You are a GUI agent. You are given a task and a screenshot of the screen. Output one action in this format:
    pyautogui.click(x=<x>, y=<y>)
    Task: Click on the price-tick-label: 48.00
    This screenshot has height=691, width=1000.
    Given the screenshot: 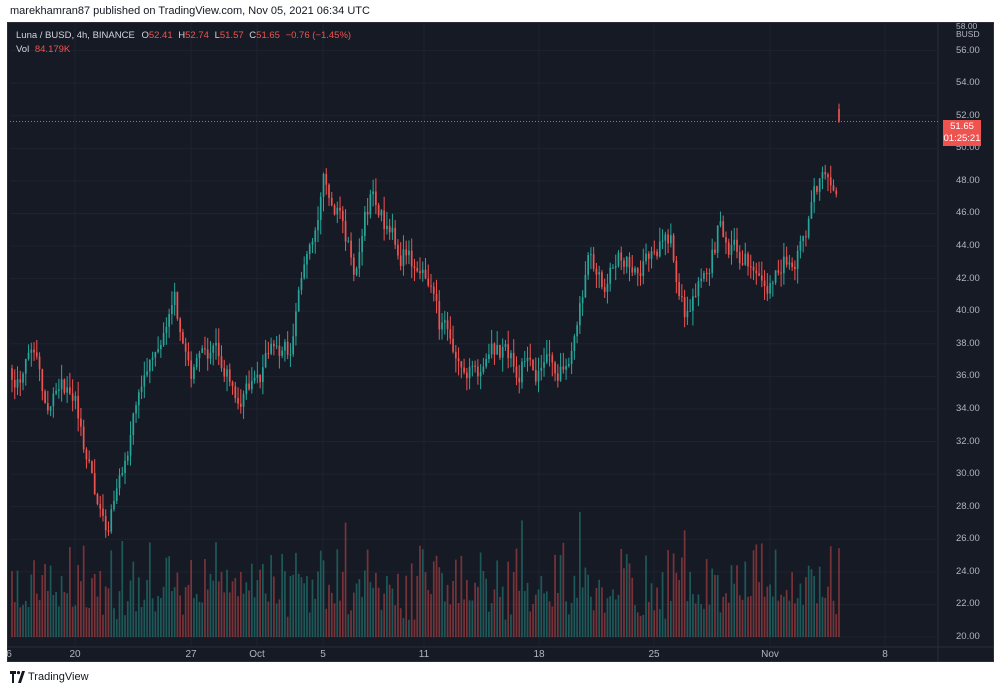 What is the action you would take?
    pyautogui.click(x=968, y=180)
    